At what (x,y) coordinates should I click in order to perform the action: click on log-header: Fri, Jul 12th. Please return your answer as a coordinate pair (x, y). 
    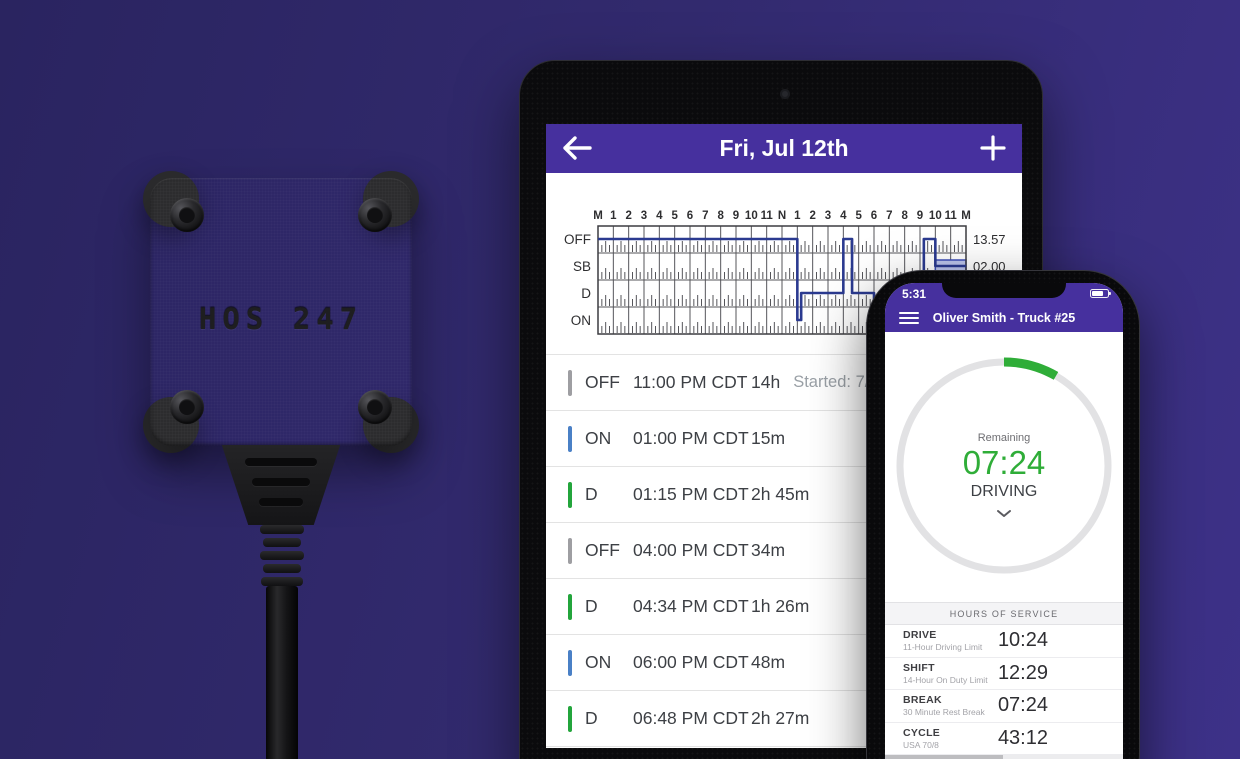
    Looking at the image, I should click on (784, 148).